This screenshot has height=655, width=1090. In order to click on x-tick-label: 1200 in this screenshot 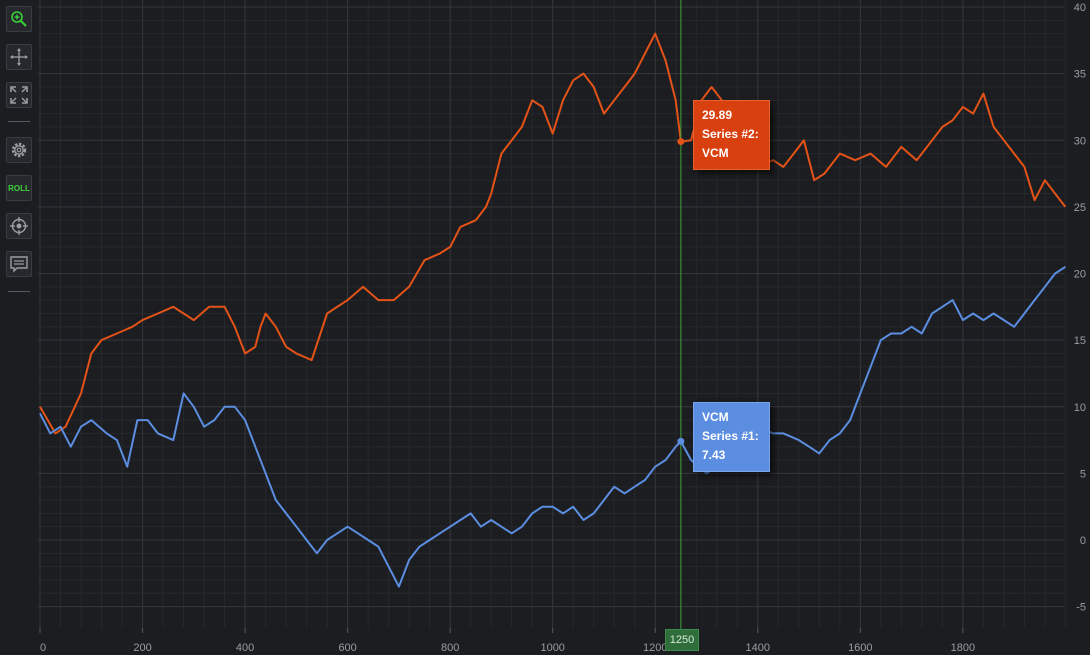, I will do `click(655, 648)`.